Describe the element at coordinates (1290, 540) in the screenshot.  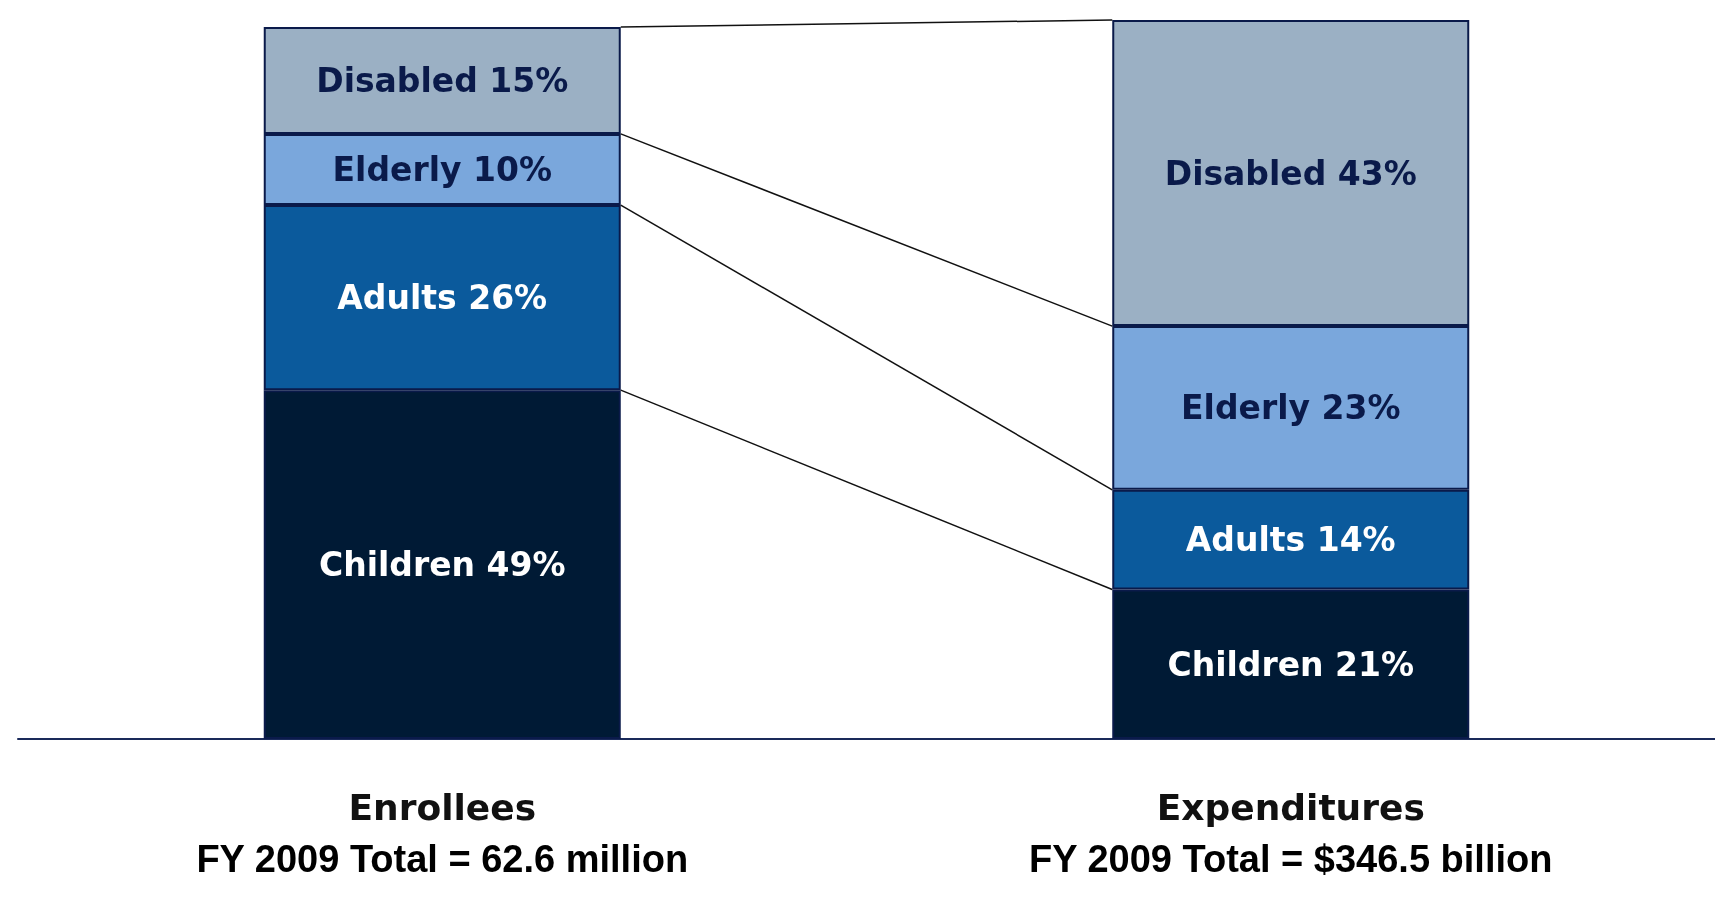
I see `data-label: Adults 14%` at that location.